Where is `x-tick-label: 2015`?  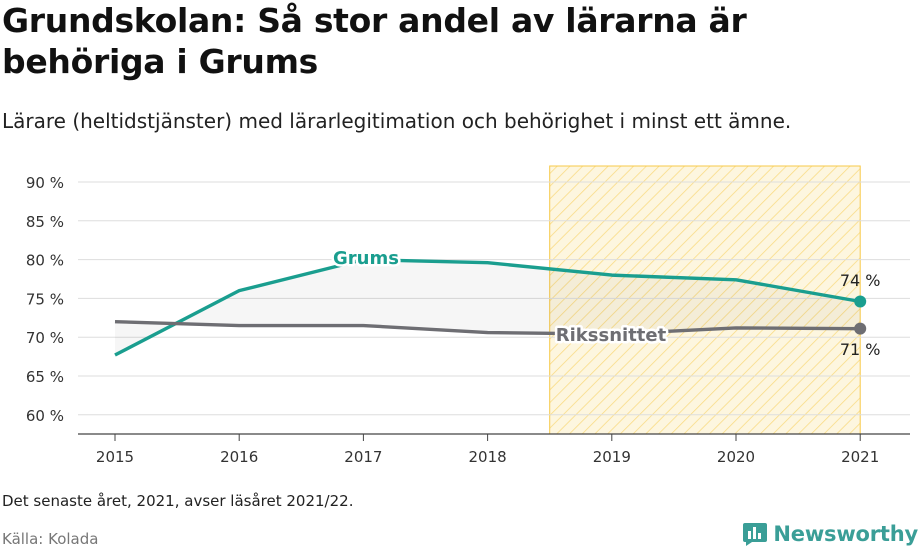
x-tick-label: 2015 is located at coordinates (115, 457).